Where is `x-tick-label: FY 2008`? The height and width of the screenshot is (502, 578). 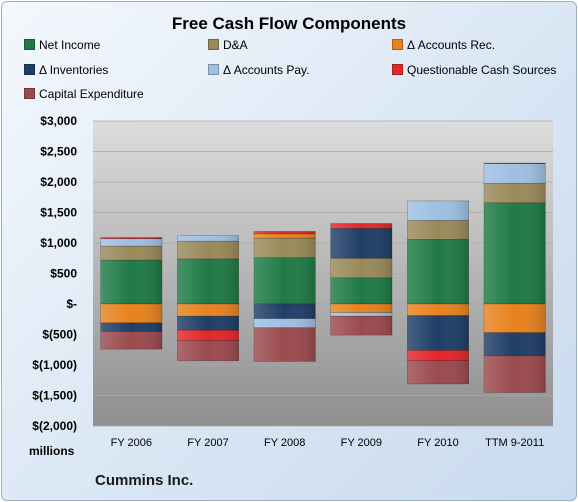 x-tick-label: FY 2008 is located at coordinates (284, 443).